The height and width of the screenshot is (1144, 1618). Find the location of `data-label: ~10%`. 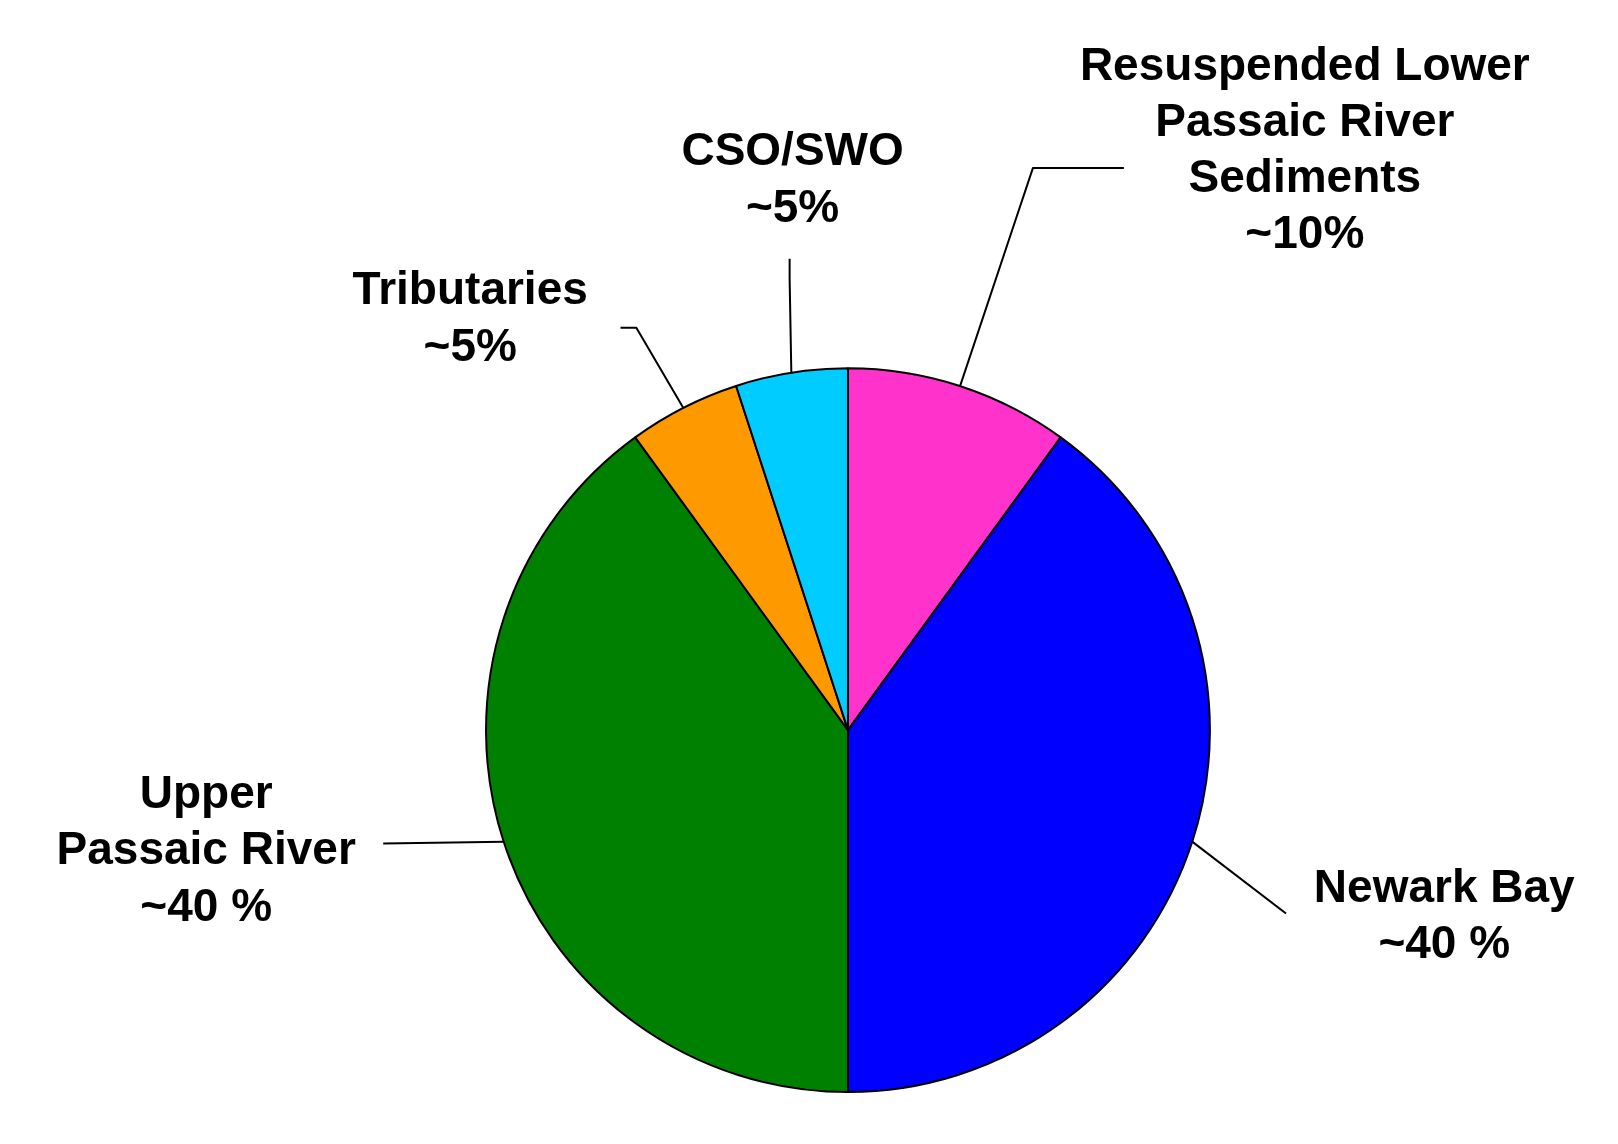

data-label: ~10% is located at coordinates (1305, 232).